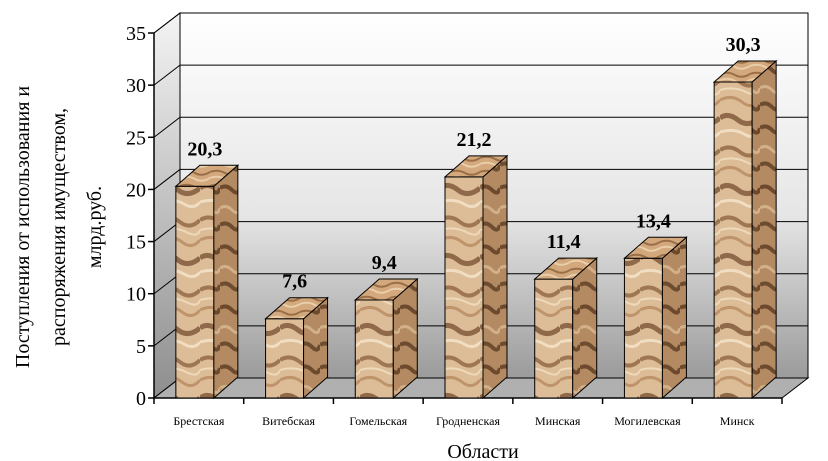 Image resolution: width=828 pixels, height=461 pixels. Describe the element at coordinates (141, 399) in the screenshot. I see `y-tick-label: 0` at that location.